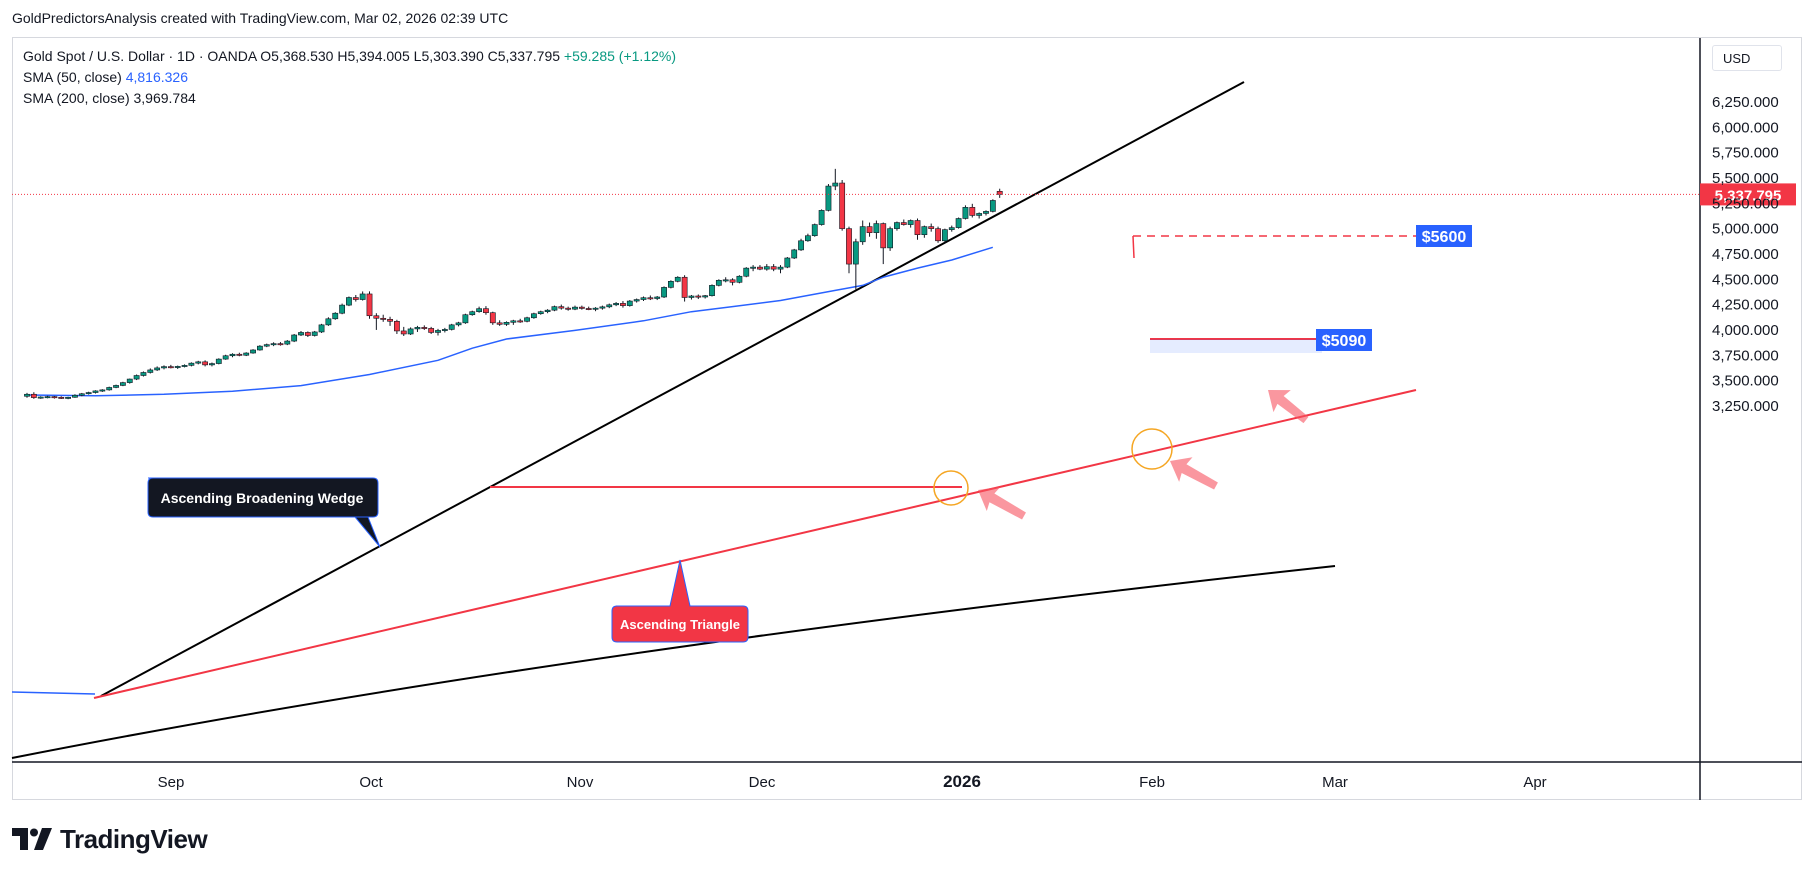 The width and height of the screenshot is (1814, 877). Describe the element at coordinates (1747, 58) in the screenshot. I see `currency-selector: USD` at that location.